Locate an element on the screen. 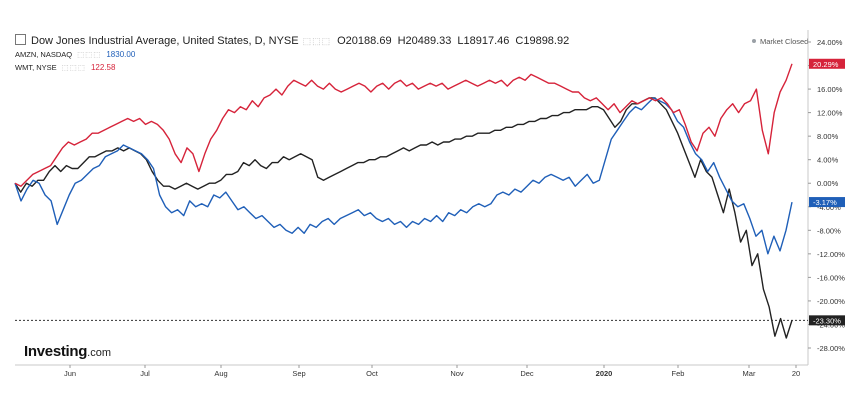 The width and height of the screenshot is (860, 402). x-tick-label: Feb is located at coordinates (678, 373).